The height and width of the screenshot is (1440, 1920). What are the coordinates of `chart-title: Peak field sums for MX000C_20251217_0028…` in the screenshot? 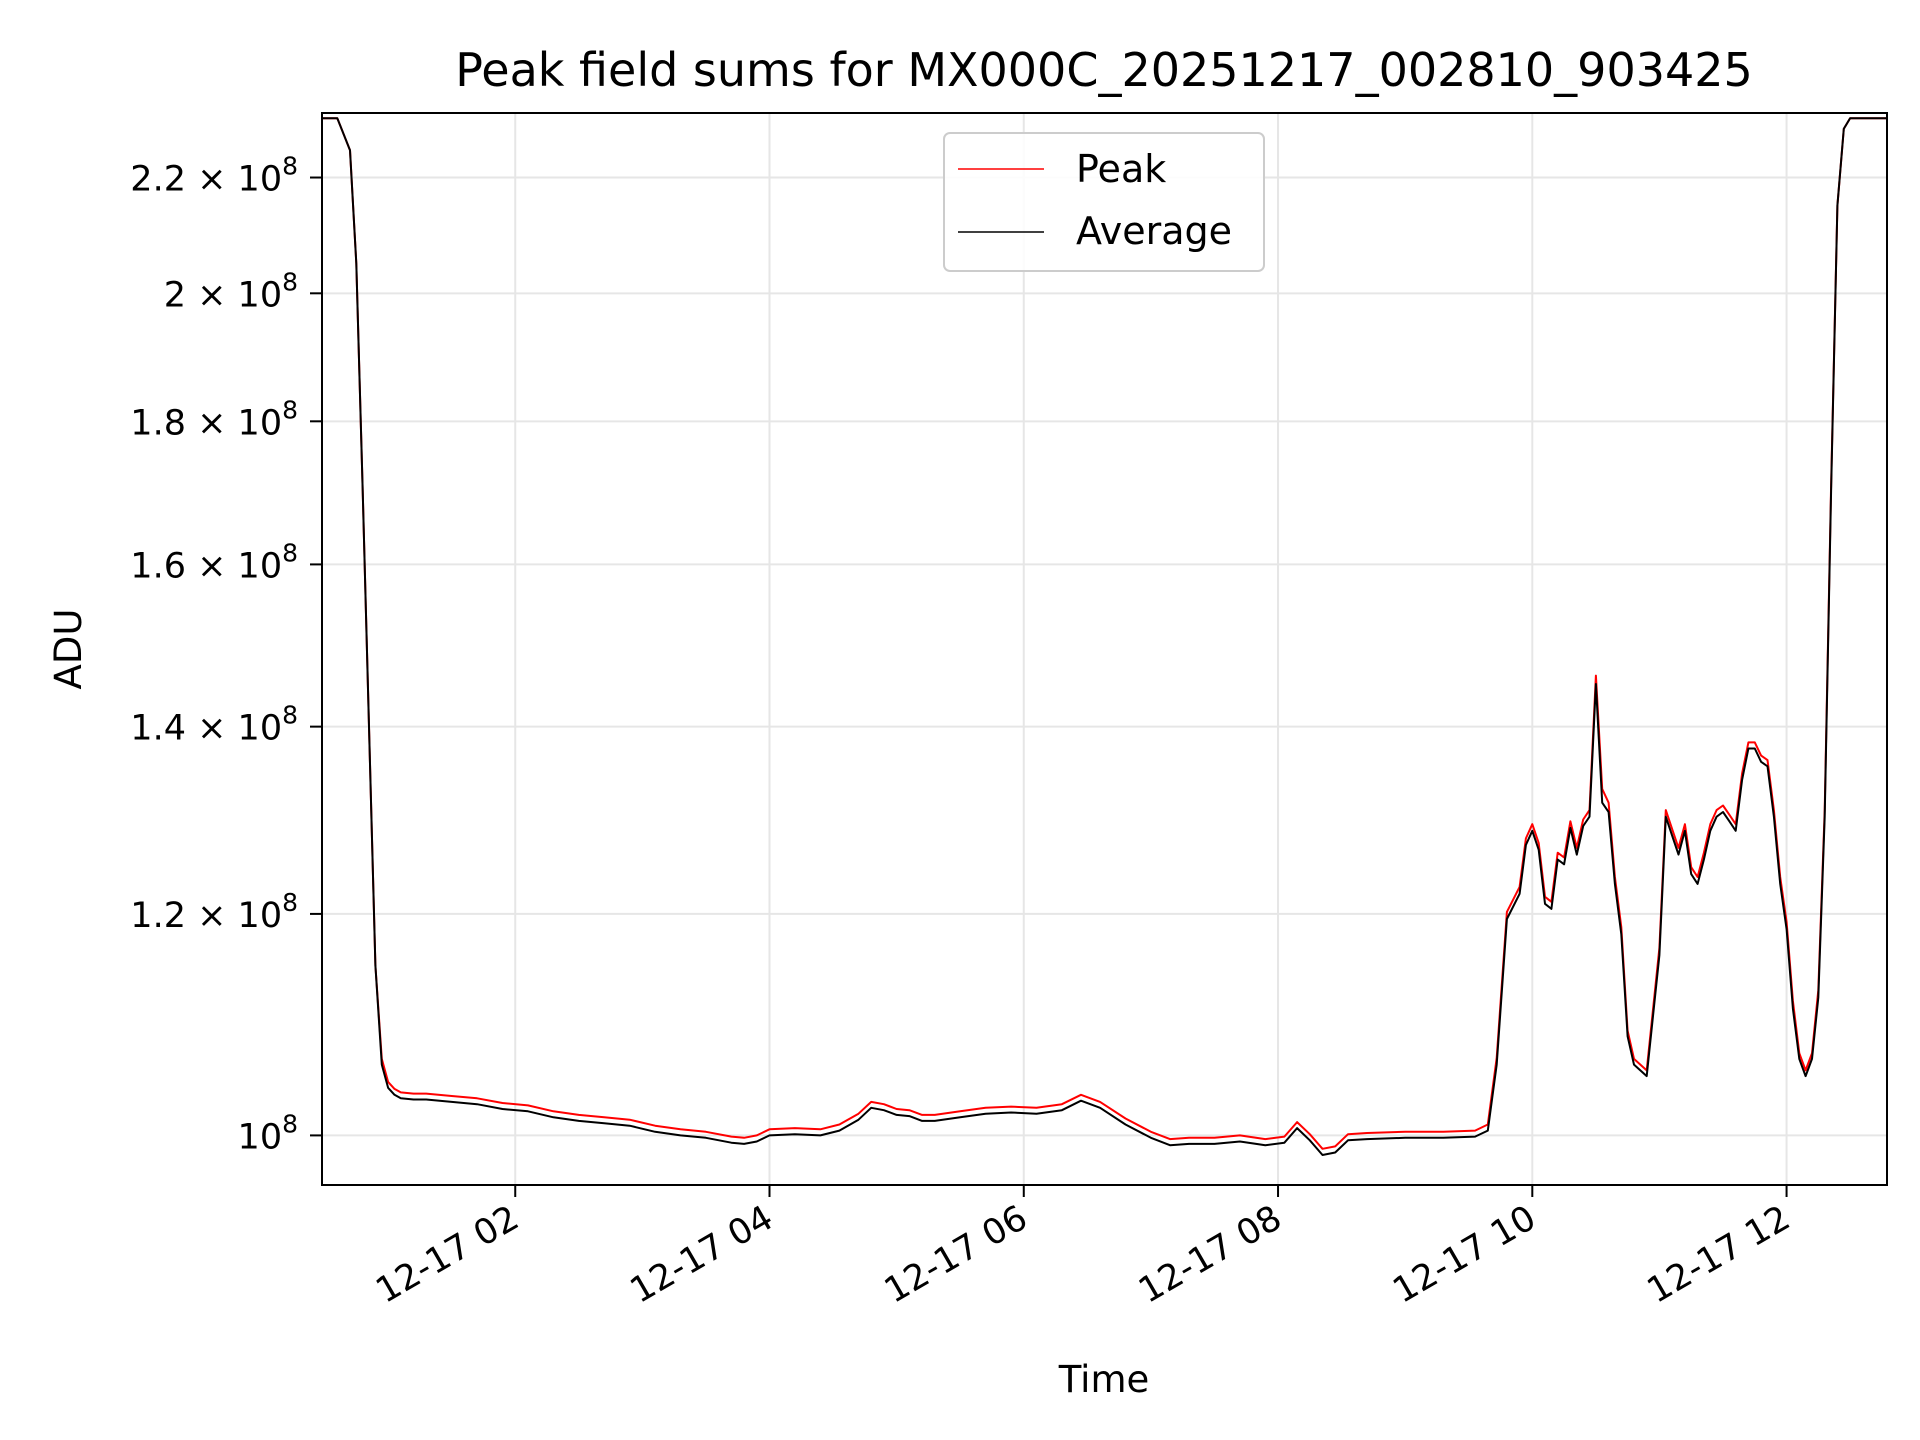 It's located at (1104, 70).